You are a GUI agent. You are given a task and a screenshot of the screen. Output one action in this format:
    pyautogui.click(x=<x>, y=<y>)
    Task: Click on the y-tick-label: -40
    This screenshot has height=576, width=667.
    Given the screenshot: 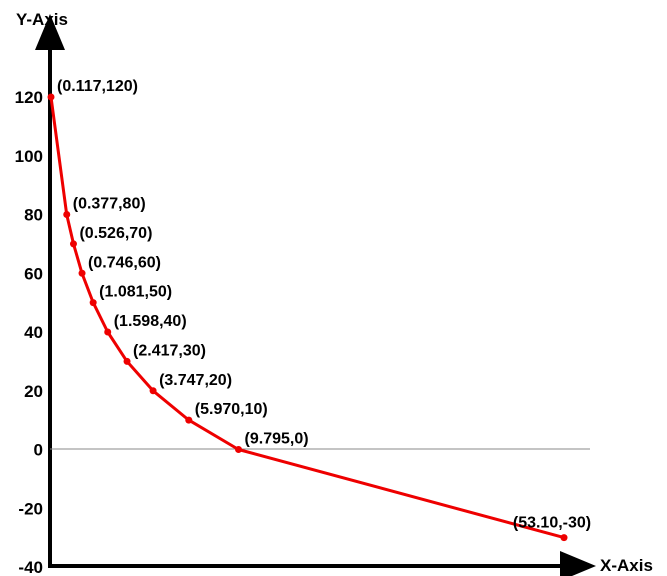 What is the action you would take?
    pyautogui.click(x=30, y=567)
    